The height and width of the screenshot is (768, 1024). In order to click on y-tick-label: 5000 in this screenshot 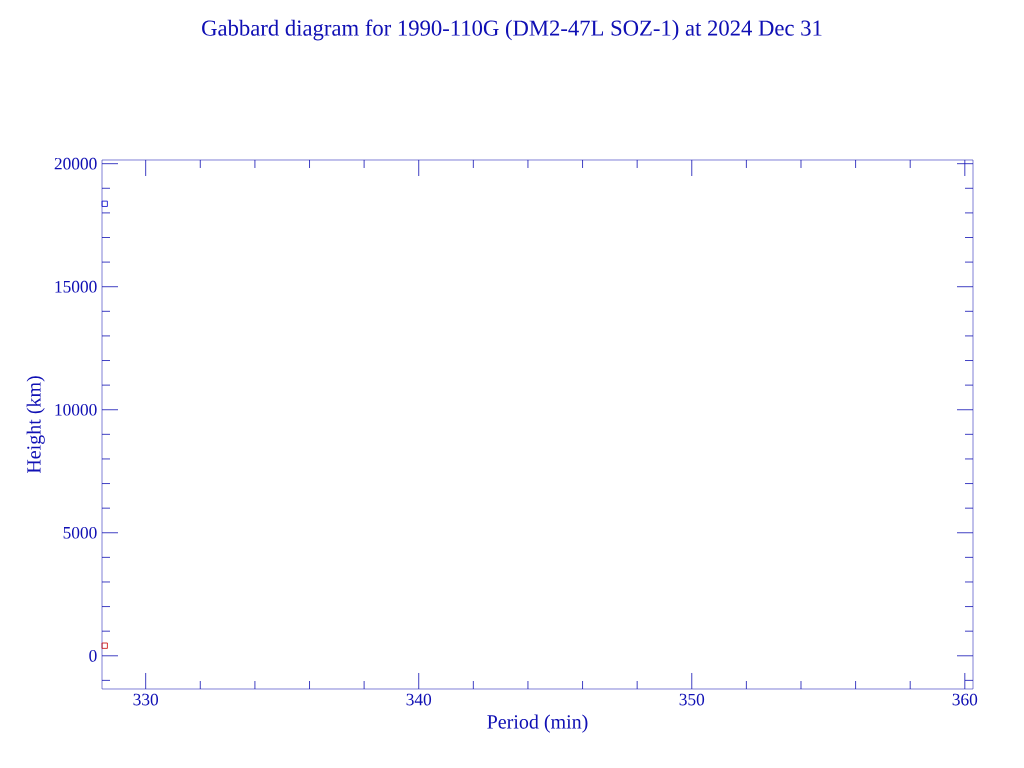, I will do `click(80, 532)`.